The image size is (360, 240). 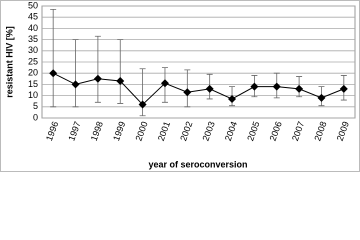 What do you see at coordinates (33, 5) in the screenshot?
I see `y-tick-label: 50` at bounding box center [33, 5].